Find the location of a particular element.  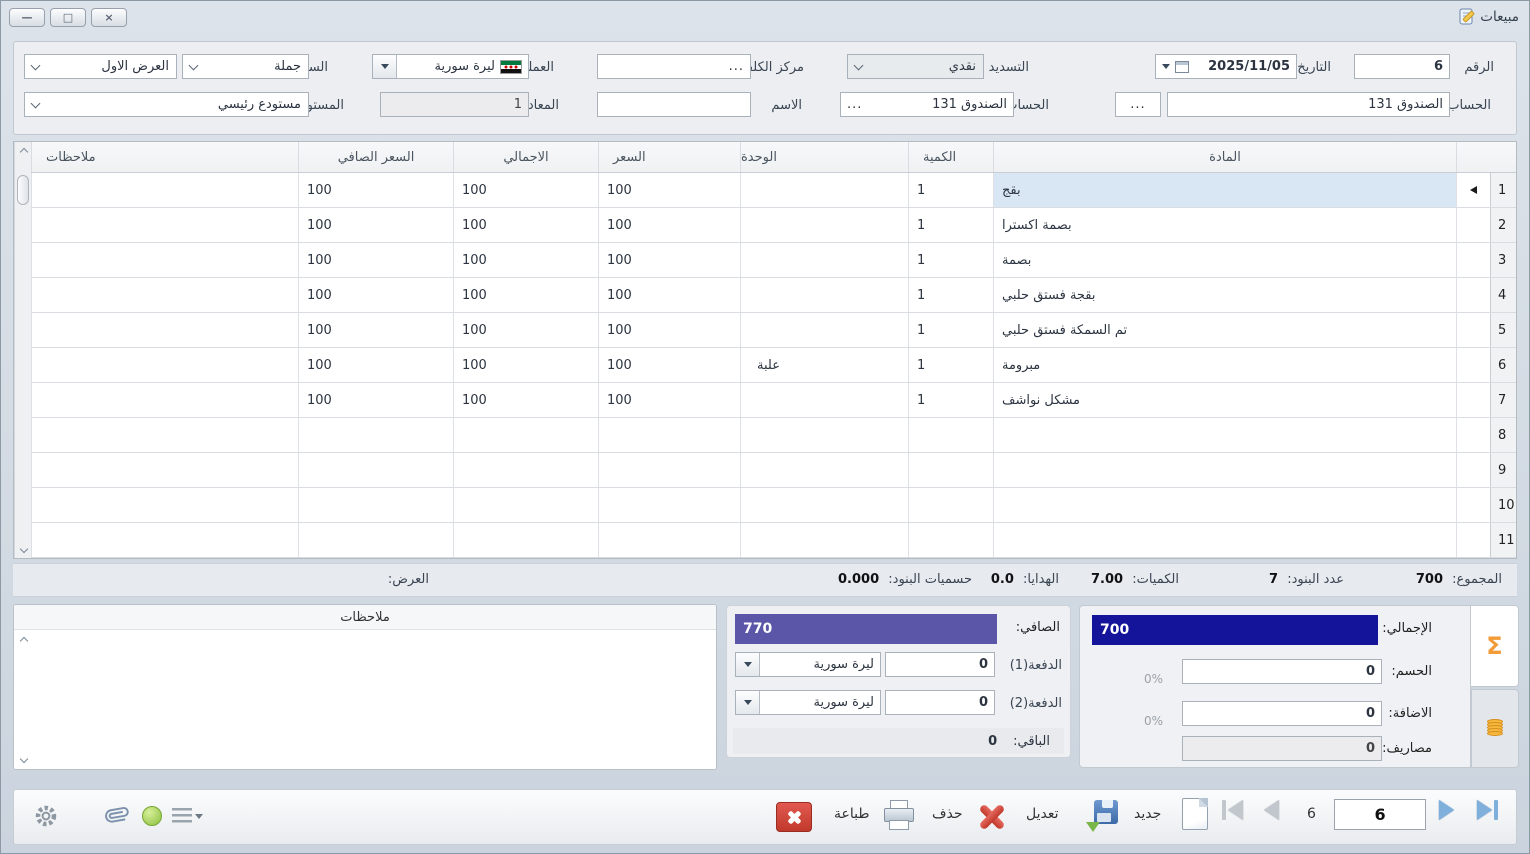

close-window-button is located at coordinates (794, 817).